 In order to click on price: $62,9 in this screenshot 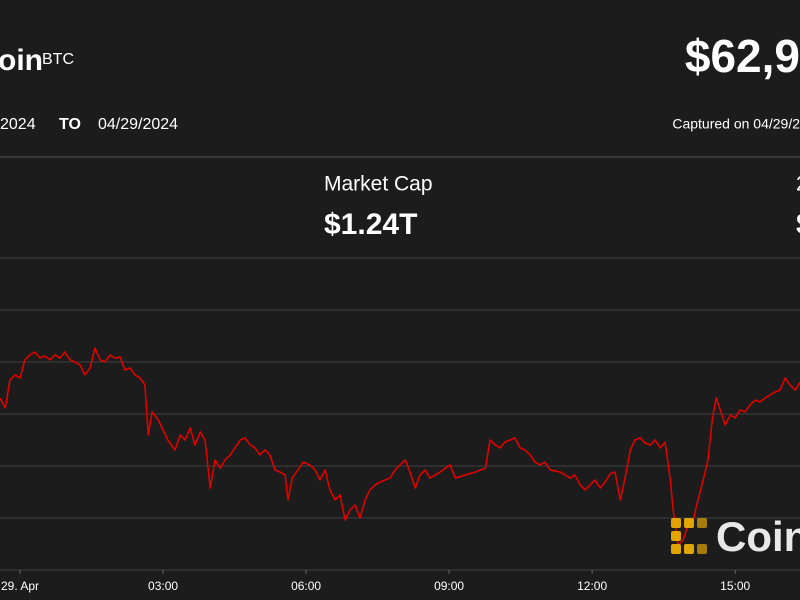, I will do `click(742, 56)`.